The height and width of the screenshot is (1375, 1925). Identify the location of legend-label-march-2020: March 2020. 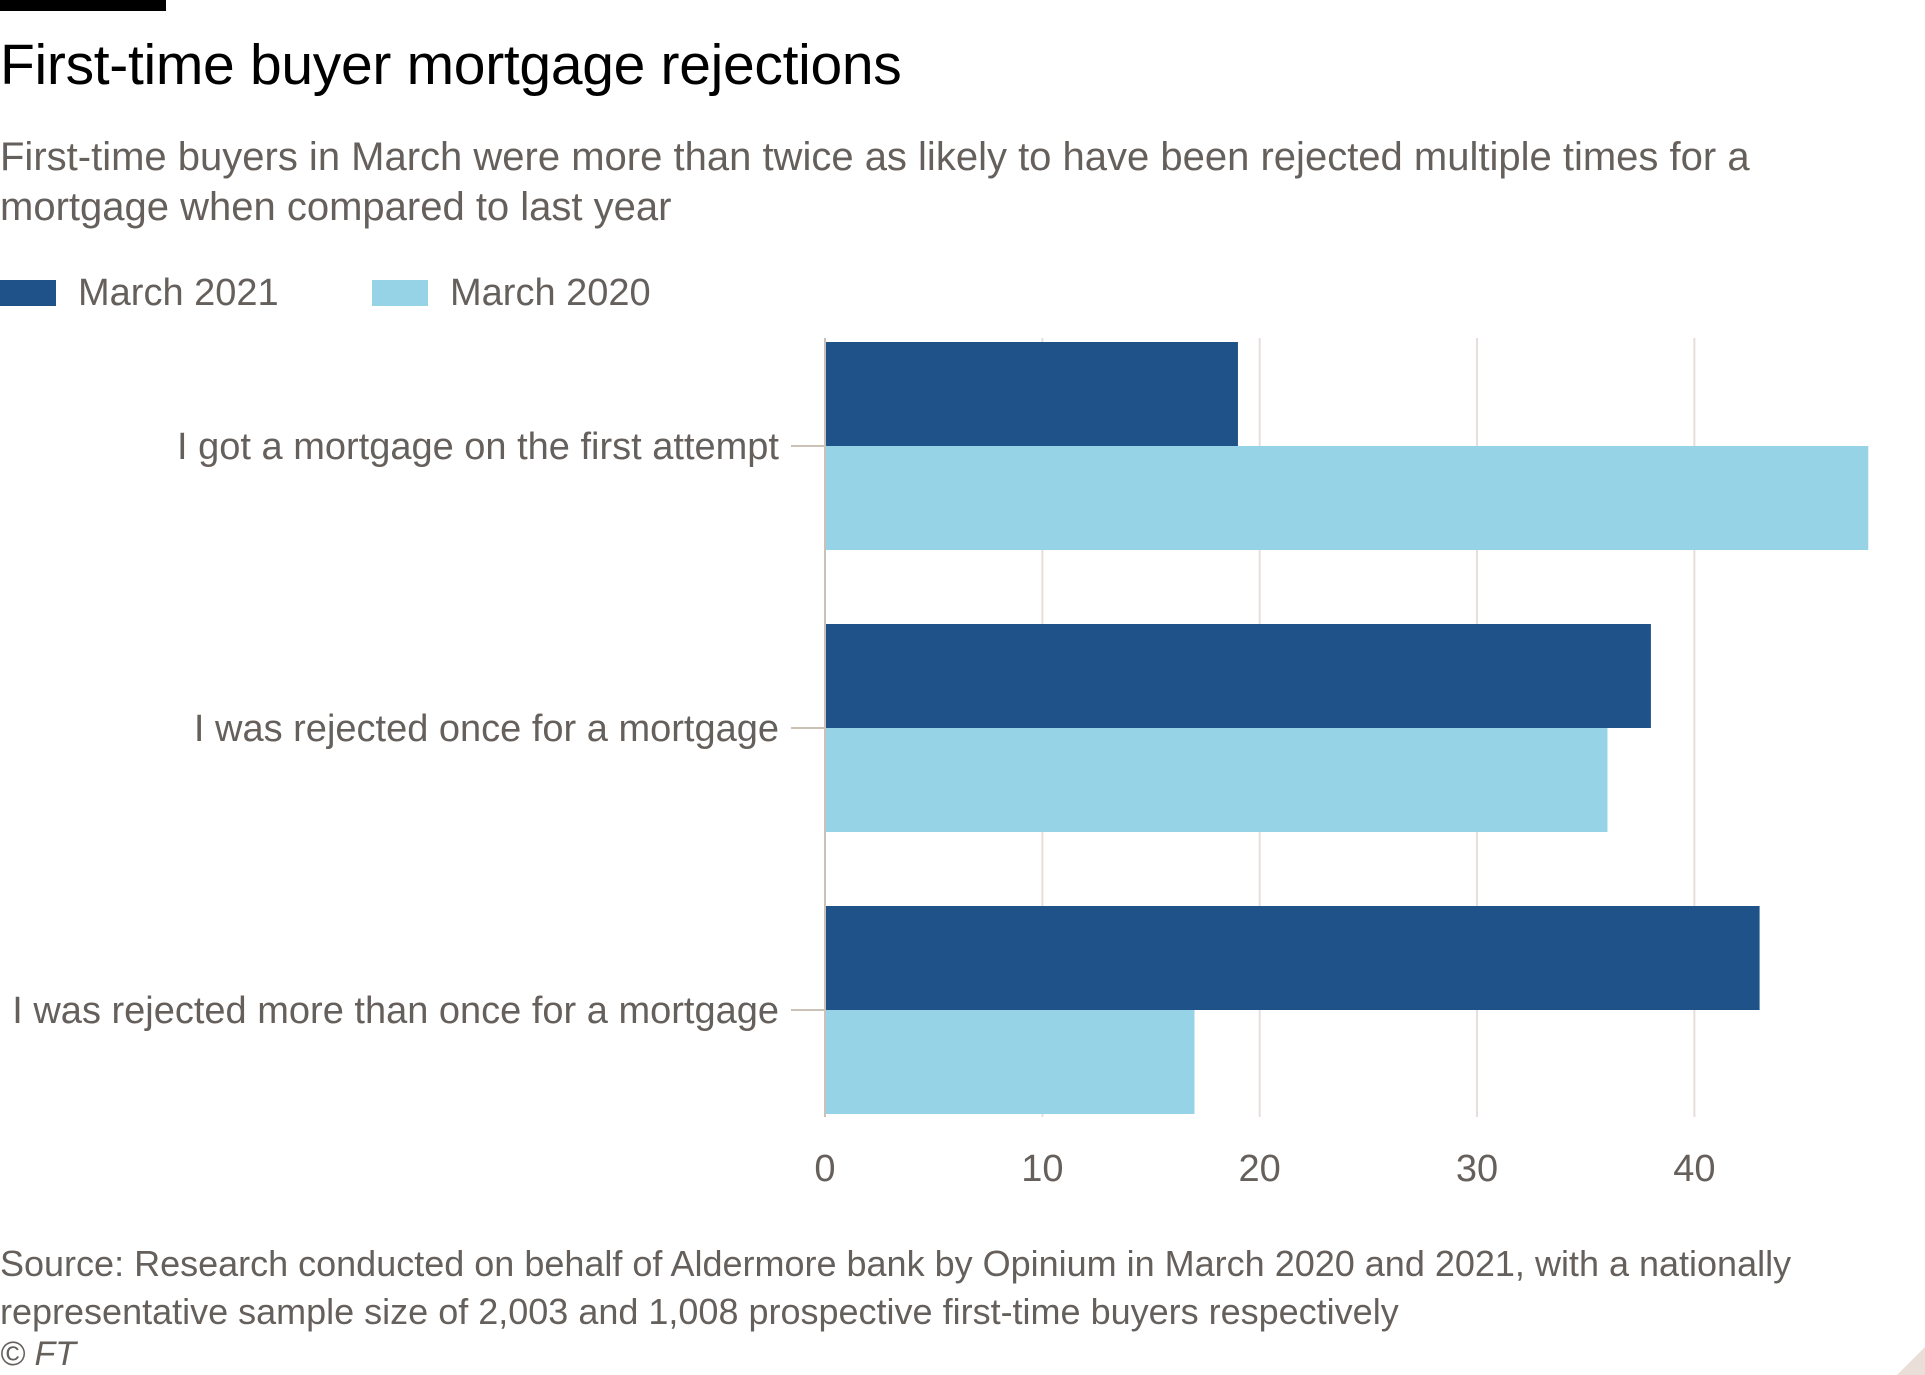
(550, 292).